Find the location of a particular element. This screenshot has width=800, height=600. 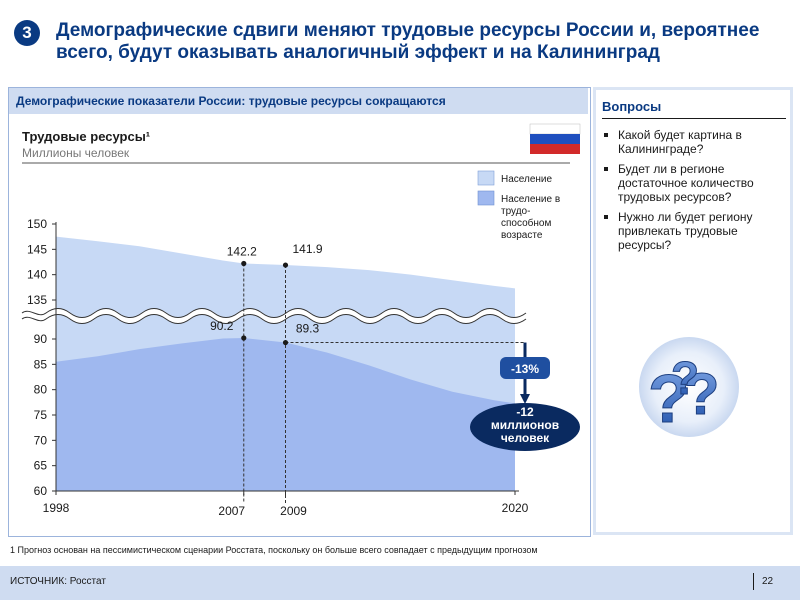

y-tick-label: 65 is located at coordinates (41, 466).